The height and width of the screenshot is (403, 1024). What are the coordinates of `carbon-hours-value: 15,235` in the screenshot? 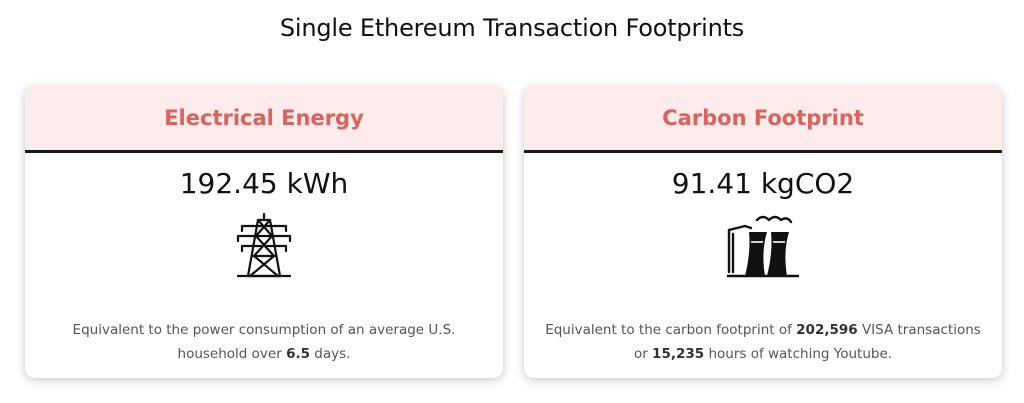 It's located at (678, 354).